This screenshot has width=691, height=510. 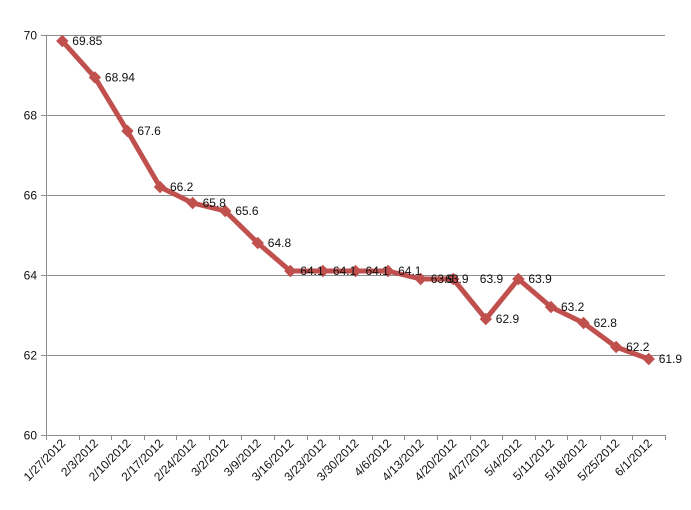 I want to click on y-tick-label: 68, so click(x=31, y=116).